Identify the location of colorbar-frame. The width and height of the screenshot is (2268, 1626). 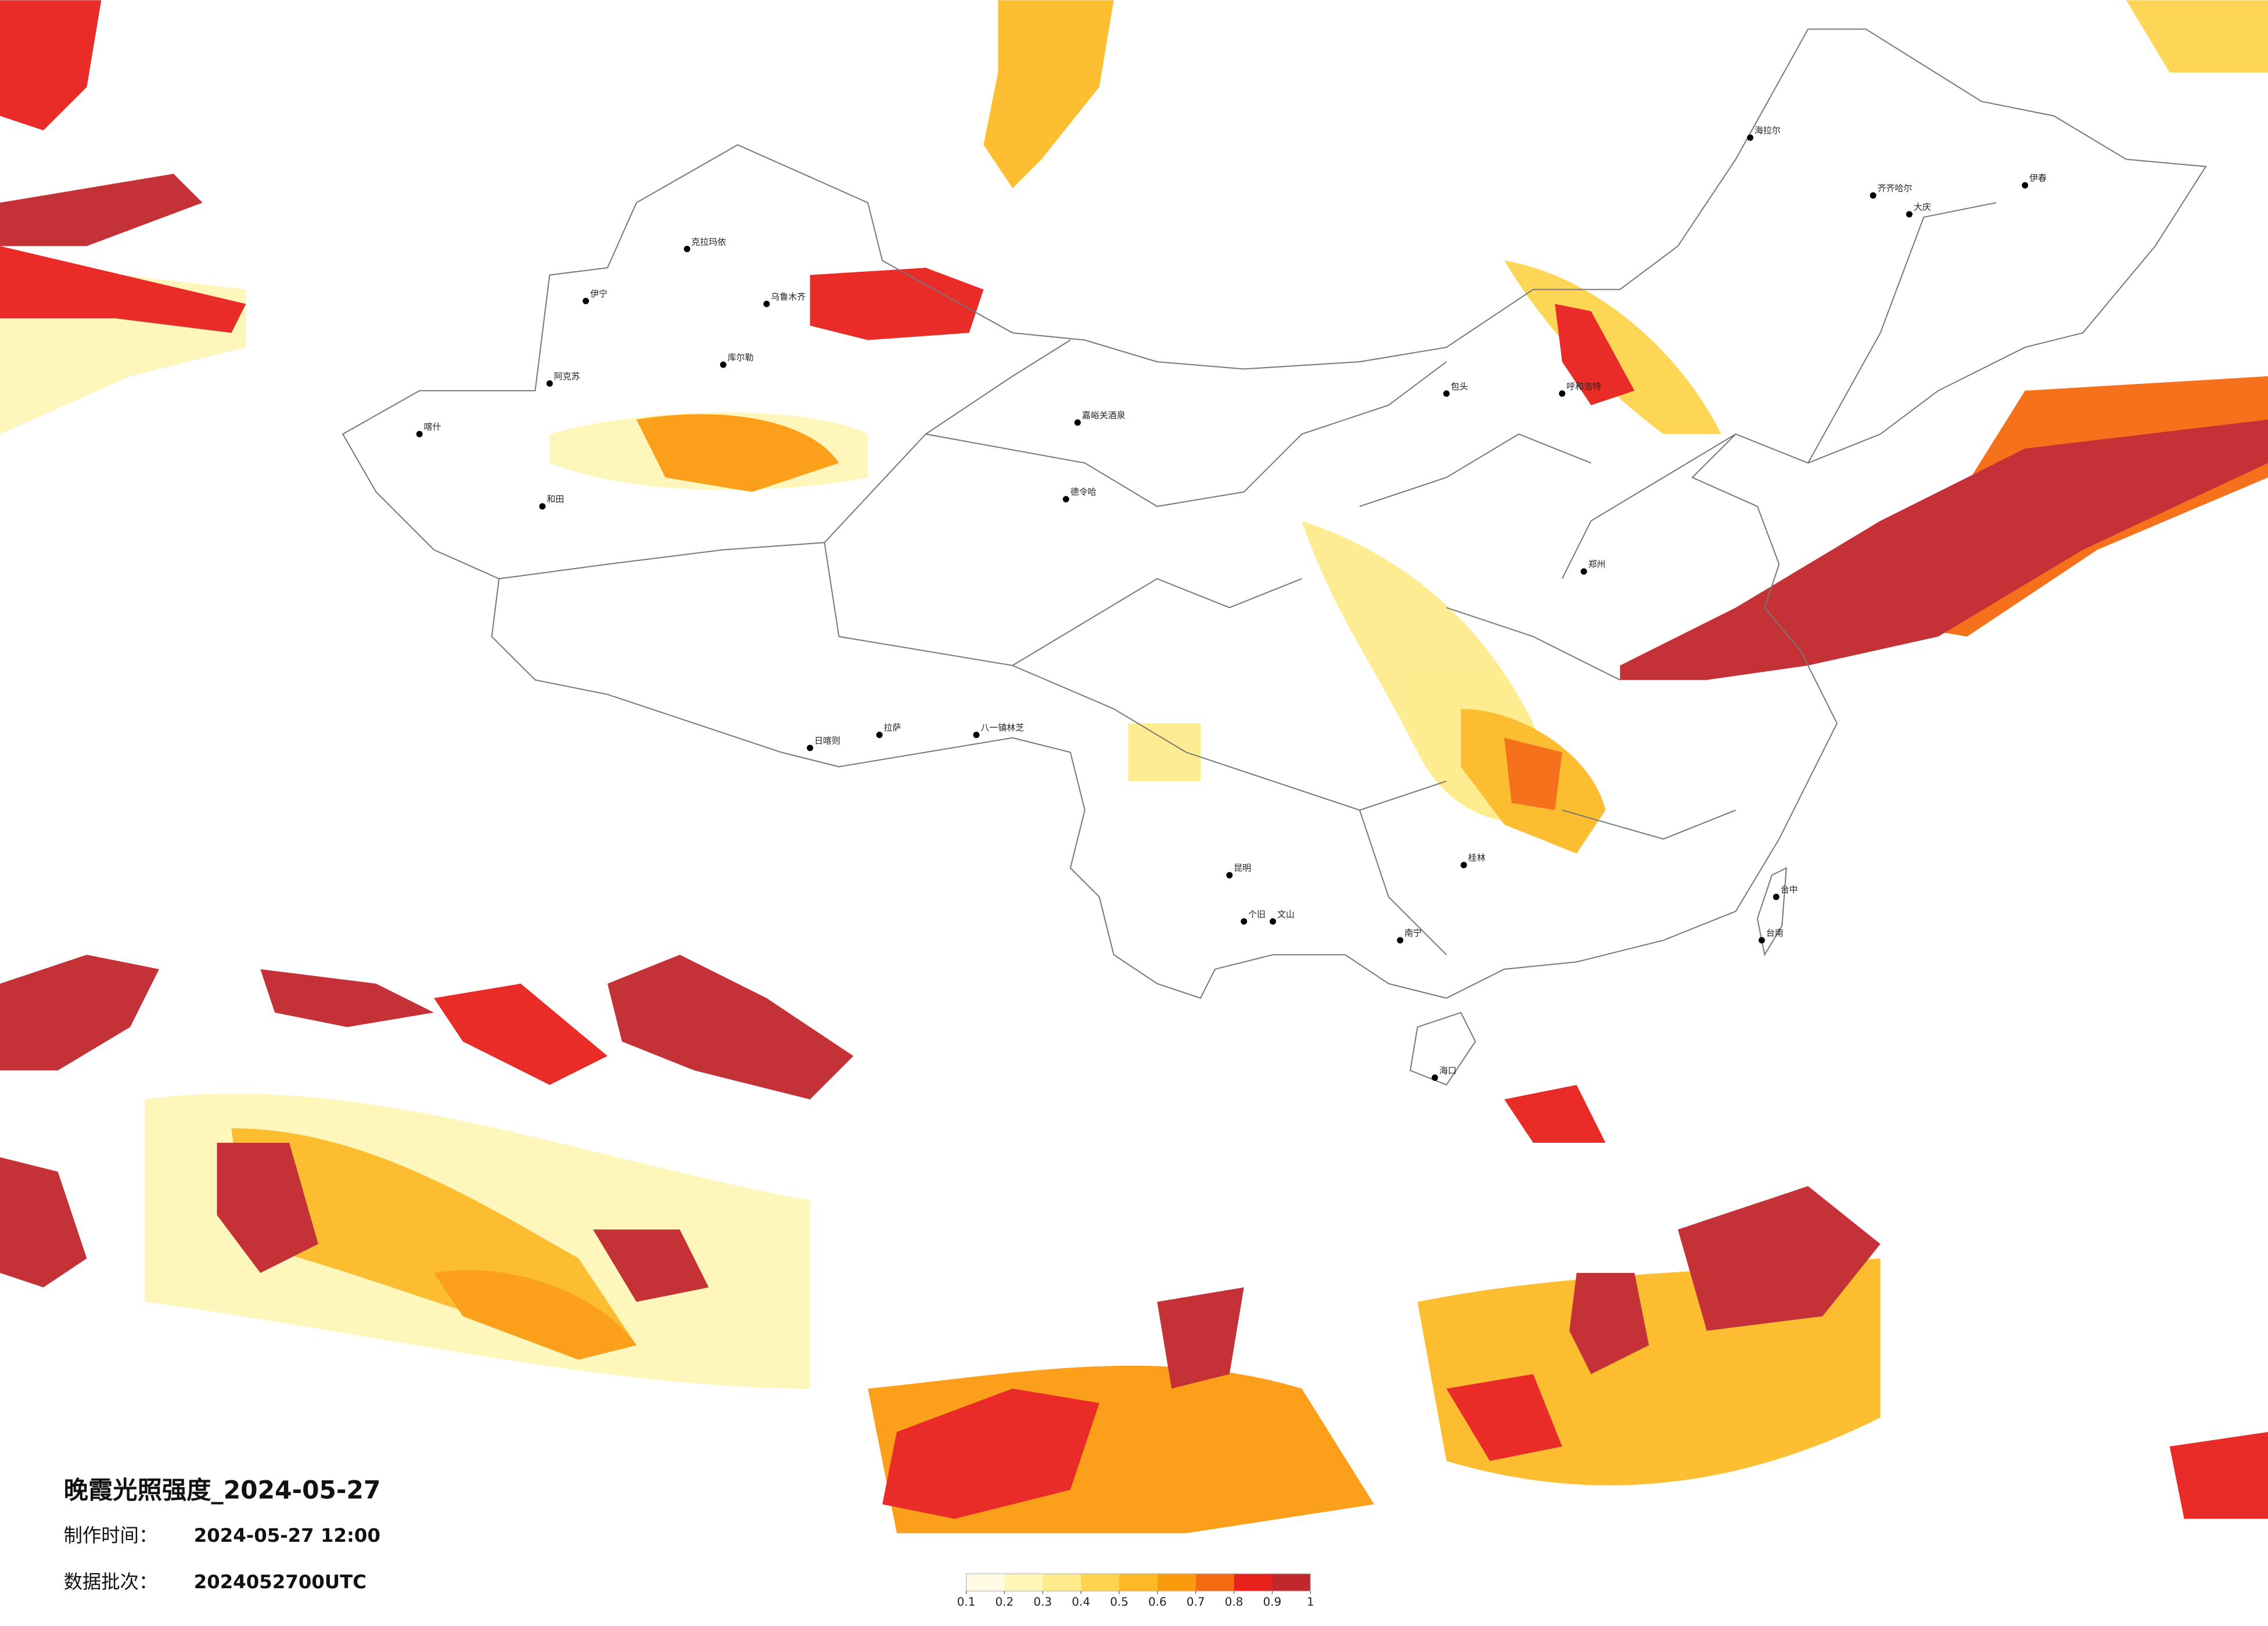
(1138, 1582).